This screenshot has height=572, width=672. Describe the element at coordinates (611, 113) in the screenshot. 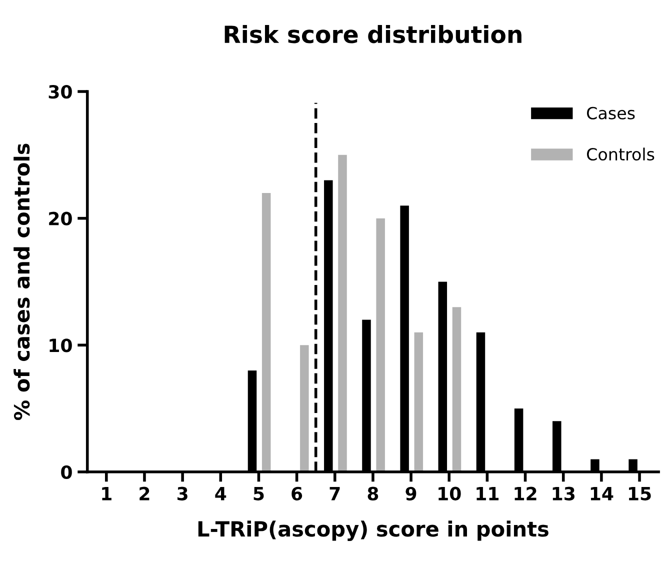

I see `legend-label: Cases` at that location.